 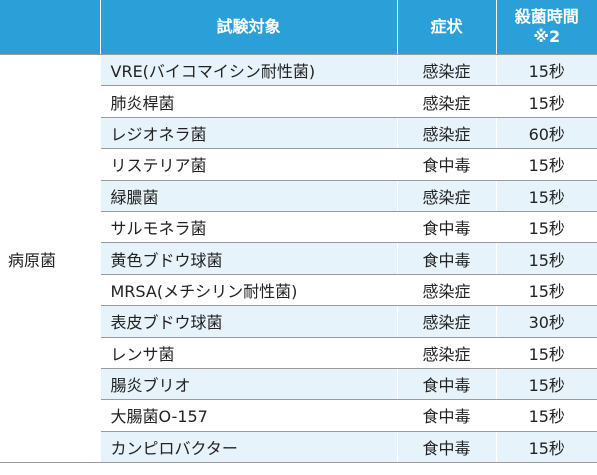 What do you see at coordinates (249, 27) in the screenshot?
I see `header-target: 試験対象` at bounding box center [249, 27].